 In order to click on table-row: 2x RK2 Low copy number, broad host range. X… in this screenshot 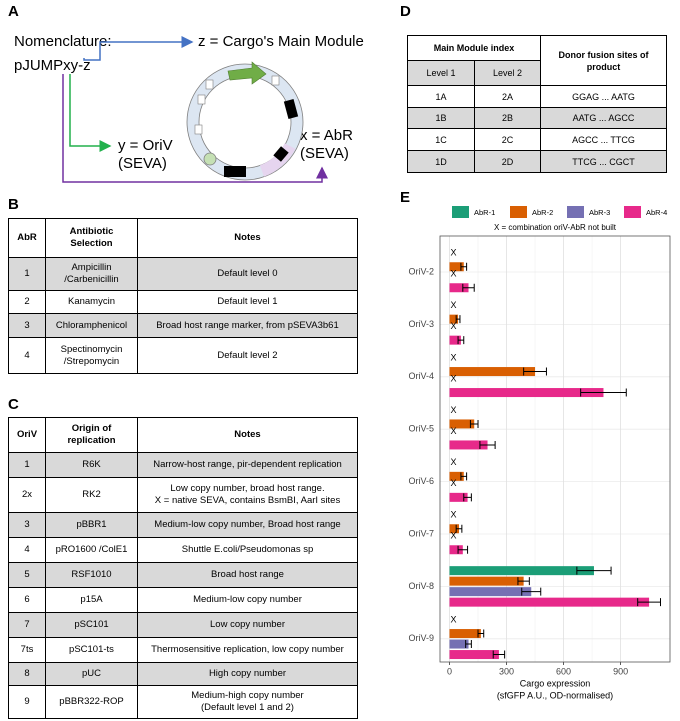, I will do `click(183, 495)`.